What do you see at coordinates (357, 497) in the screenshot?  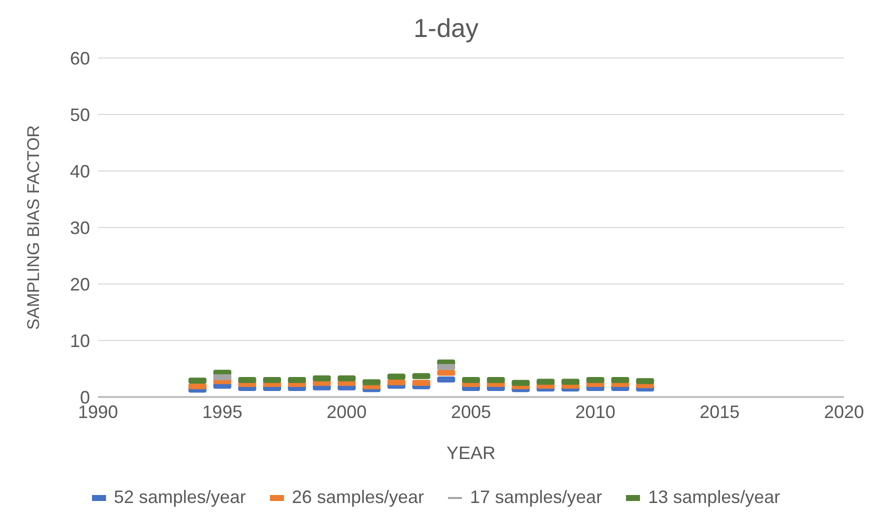 I see `legend-label: 26 samples/year` at bounding box center [357, 497].